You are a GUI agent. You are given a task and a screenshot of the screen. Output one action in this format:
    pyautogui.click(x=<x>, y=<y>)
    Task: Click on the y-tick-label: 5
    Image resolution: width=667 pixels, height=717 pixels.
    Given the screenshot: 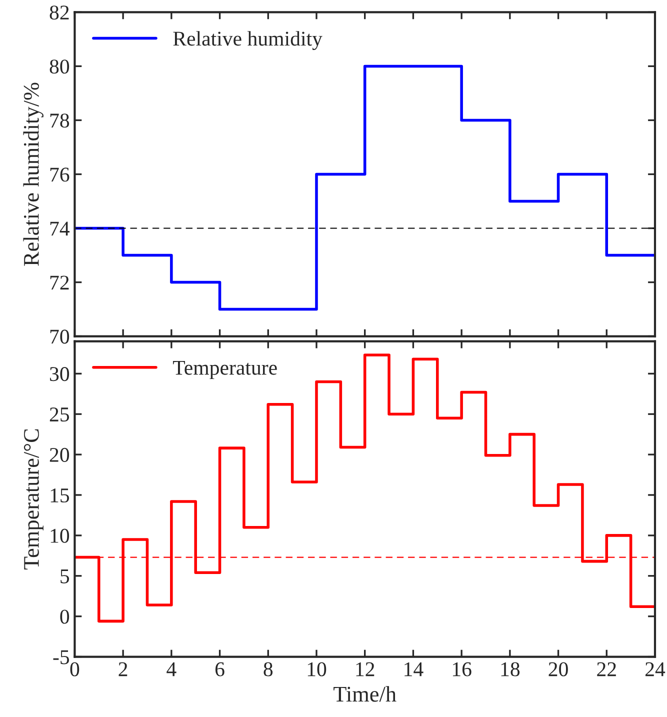 What is the action you would take?
    pyautogui.click(x=65, y=576)
    